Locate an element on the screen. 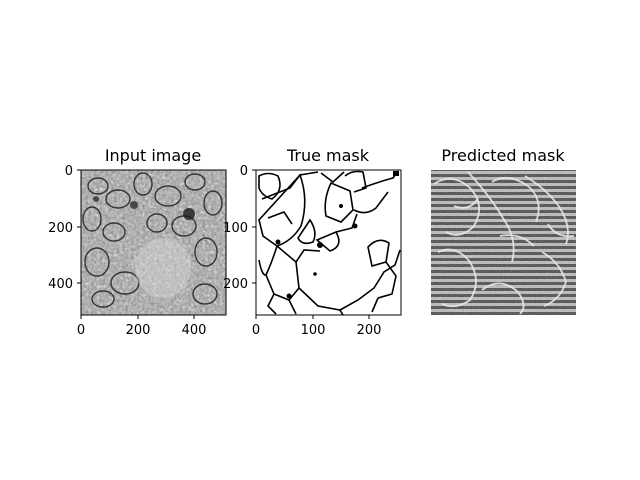  true-ytick-0: 0 is located at coordinates (244, 171).